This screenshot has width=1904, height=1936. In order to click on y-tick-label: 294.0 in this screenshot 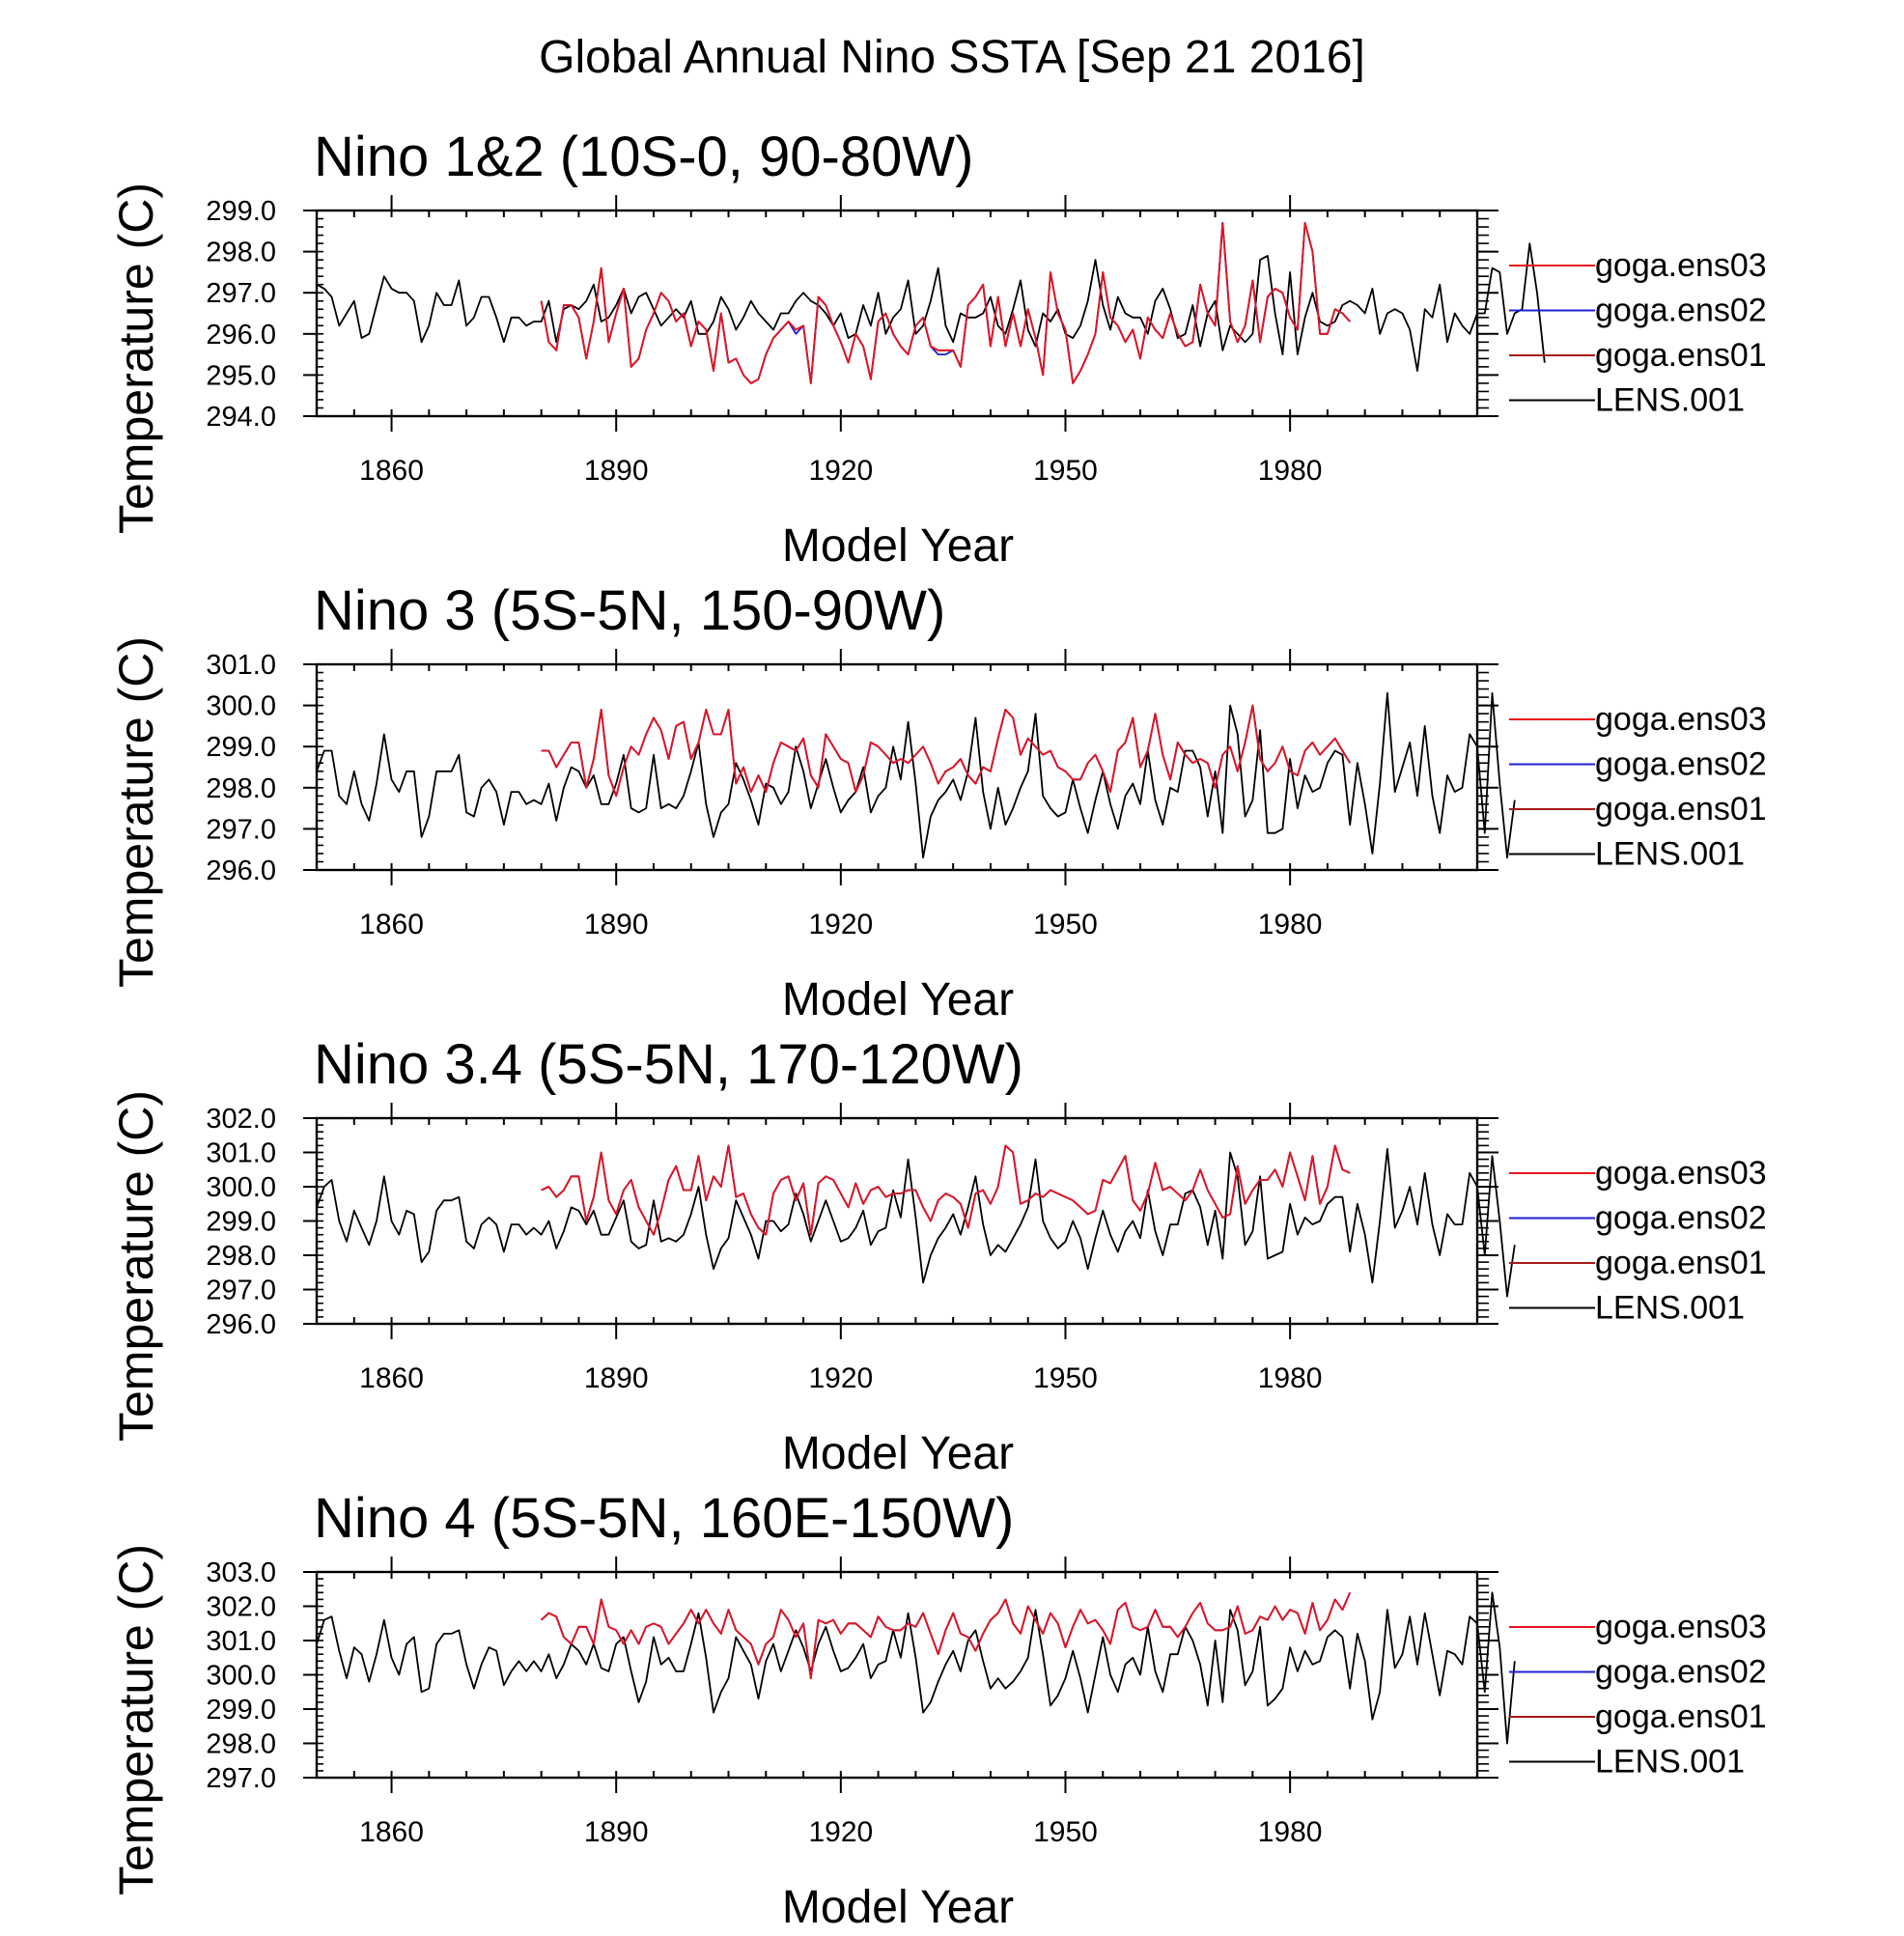, I will do `click(241, 417)`.